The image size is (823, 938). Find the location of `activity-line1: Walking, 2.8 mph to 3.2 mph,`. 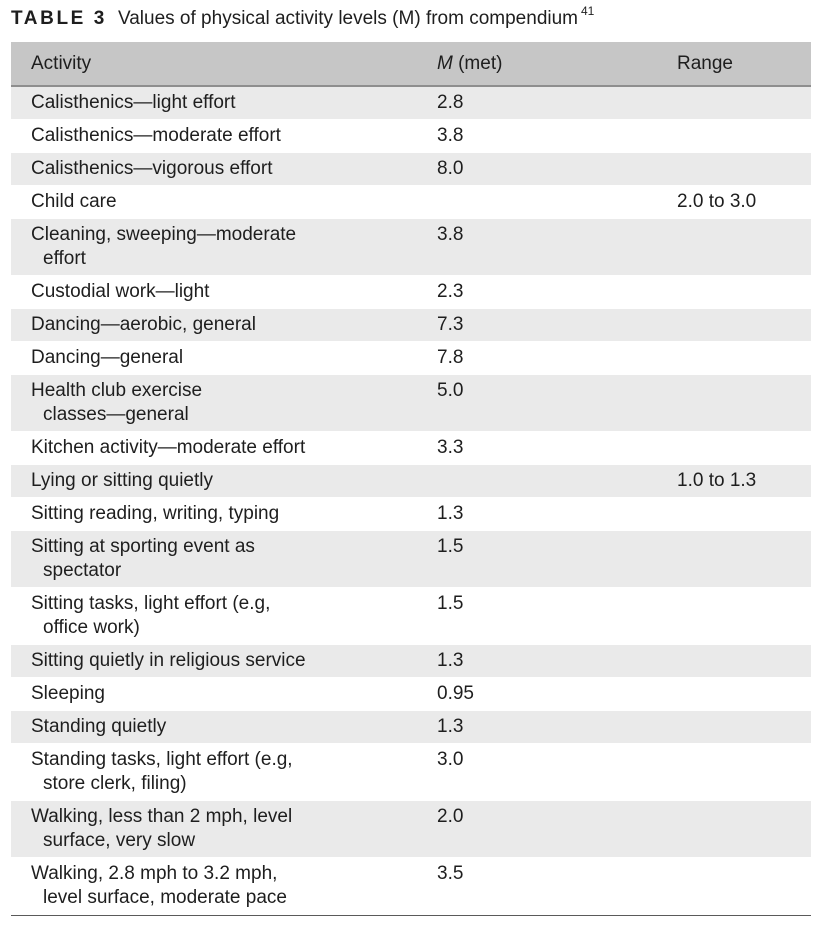

activity-line1: Walking, 2.8 mph to 3.2 mph, is located at coordinates (154, 873).